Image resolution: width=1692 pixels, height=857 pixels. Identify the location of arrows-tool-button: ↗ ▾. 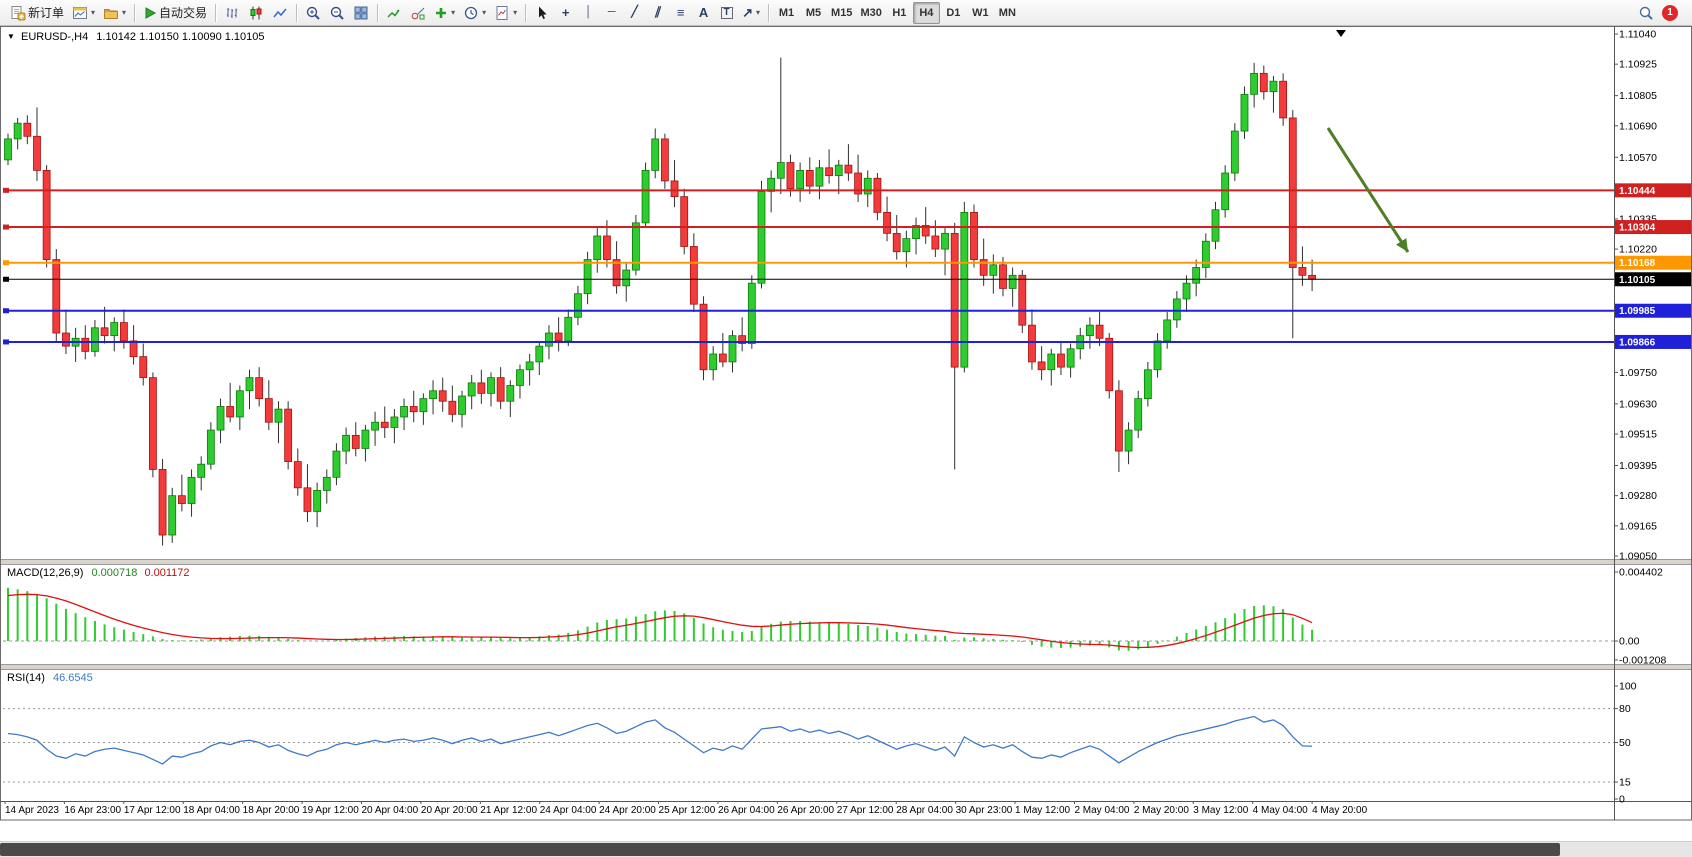
(751, 13).